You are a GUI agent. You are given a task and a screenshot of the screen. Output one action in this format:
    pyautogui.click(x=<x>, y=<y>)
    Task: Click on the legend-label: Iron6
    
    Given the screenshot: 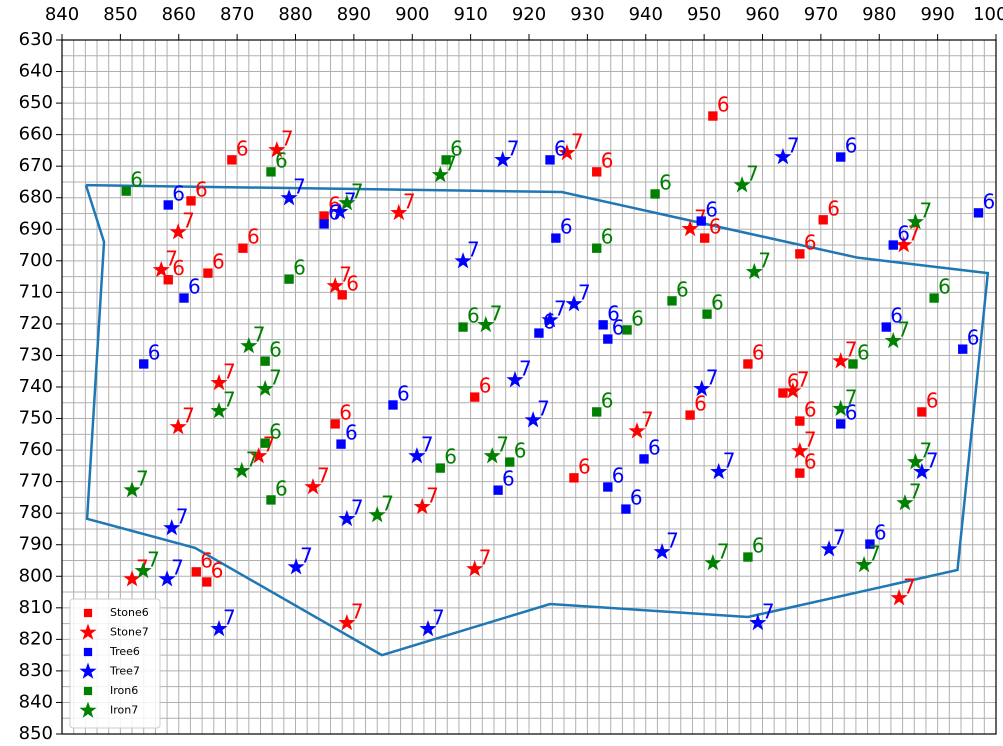 What is the action you would take?
    pyautogui.click(x=124, y=690)
    